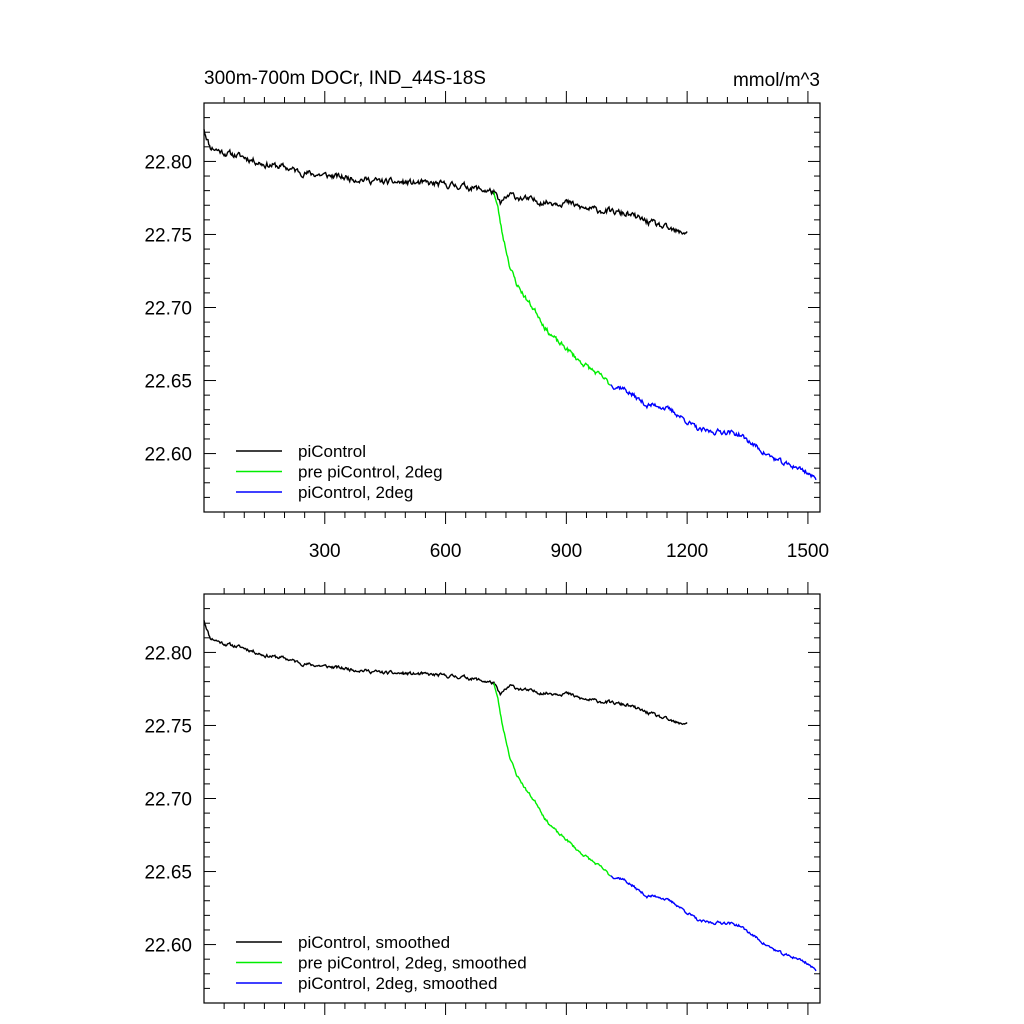 The image size is (1024, 1024). What do you see at coordinates (687, 551) in the screenshot?
I see `x-tick-label: 1200` at bounding box center [687, 551].